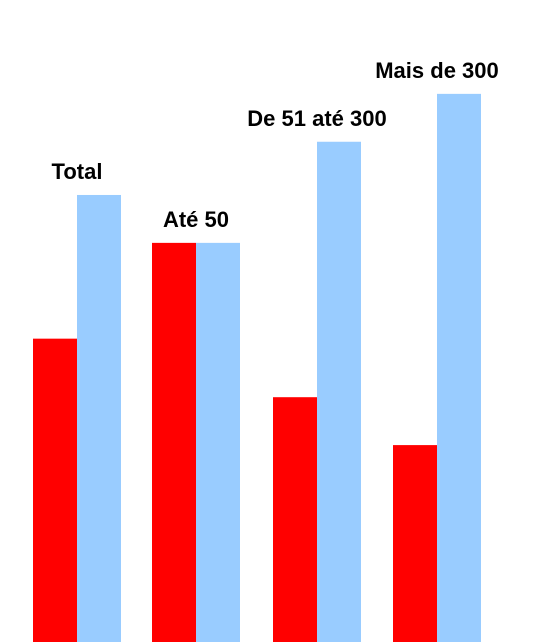  I want to click on category-label-mais-de-300: Mais de 300, so click(437, 70).